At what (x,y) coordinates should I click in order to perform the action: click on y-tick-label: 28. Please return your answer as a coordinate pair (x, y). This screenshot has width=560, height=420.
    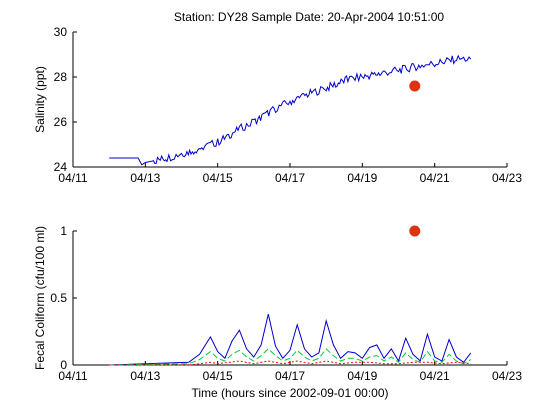
    Looking at the image, I should click on (61, 77).